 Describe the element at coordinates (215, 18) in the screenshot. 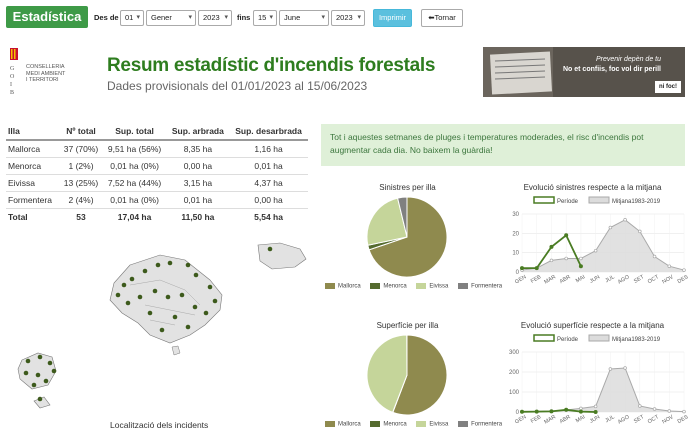

I see `from-year-select: 2023` at that location.